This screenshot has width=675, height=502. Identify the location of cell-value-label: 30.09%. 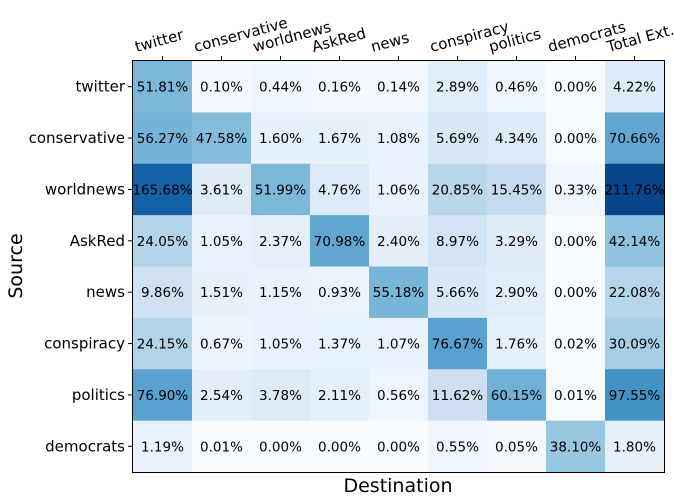
(635, 345).